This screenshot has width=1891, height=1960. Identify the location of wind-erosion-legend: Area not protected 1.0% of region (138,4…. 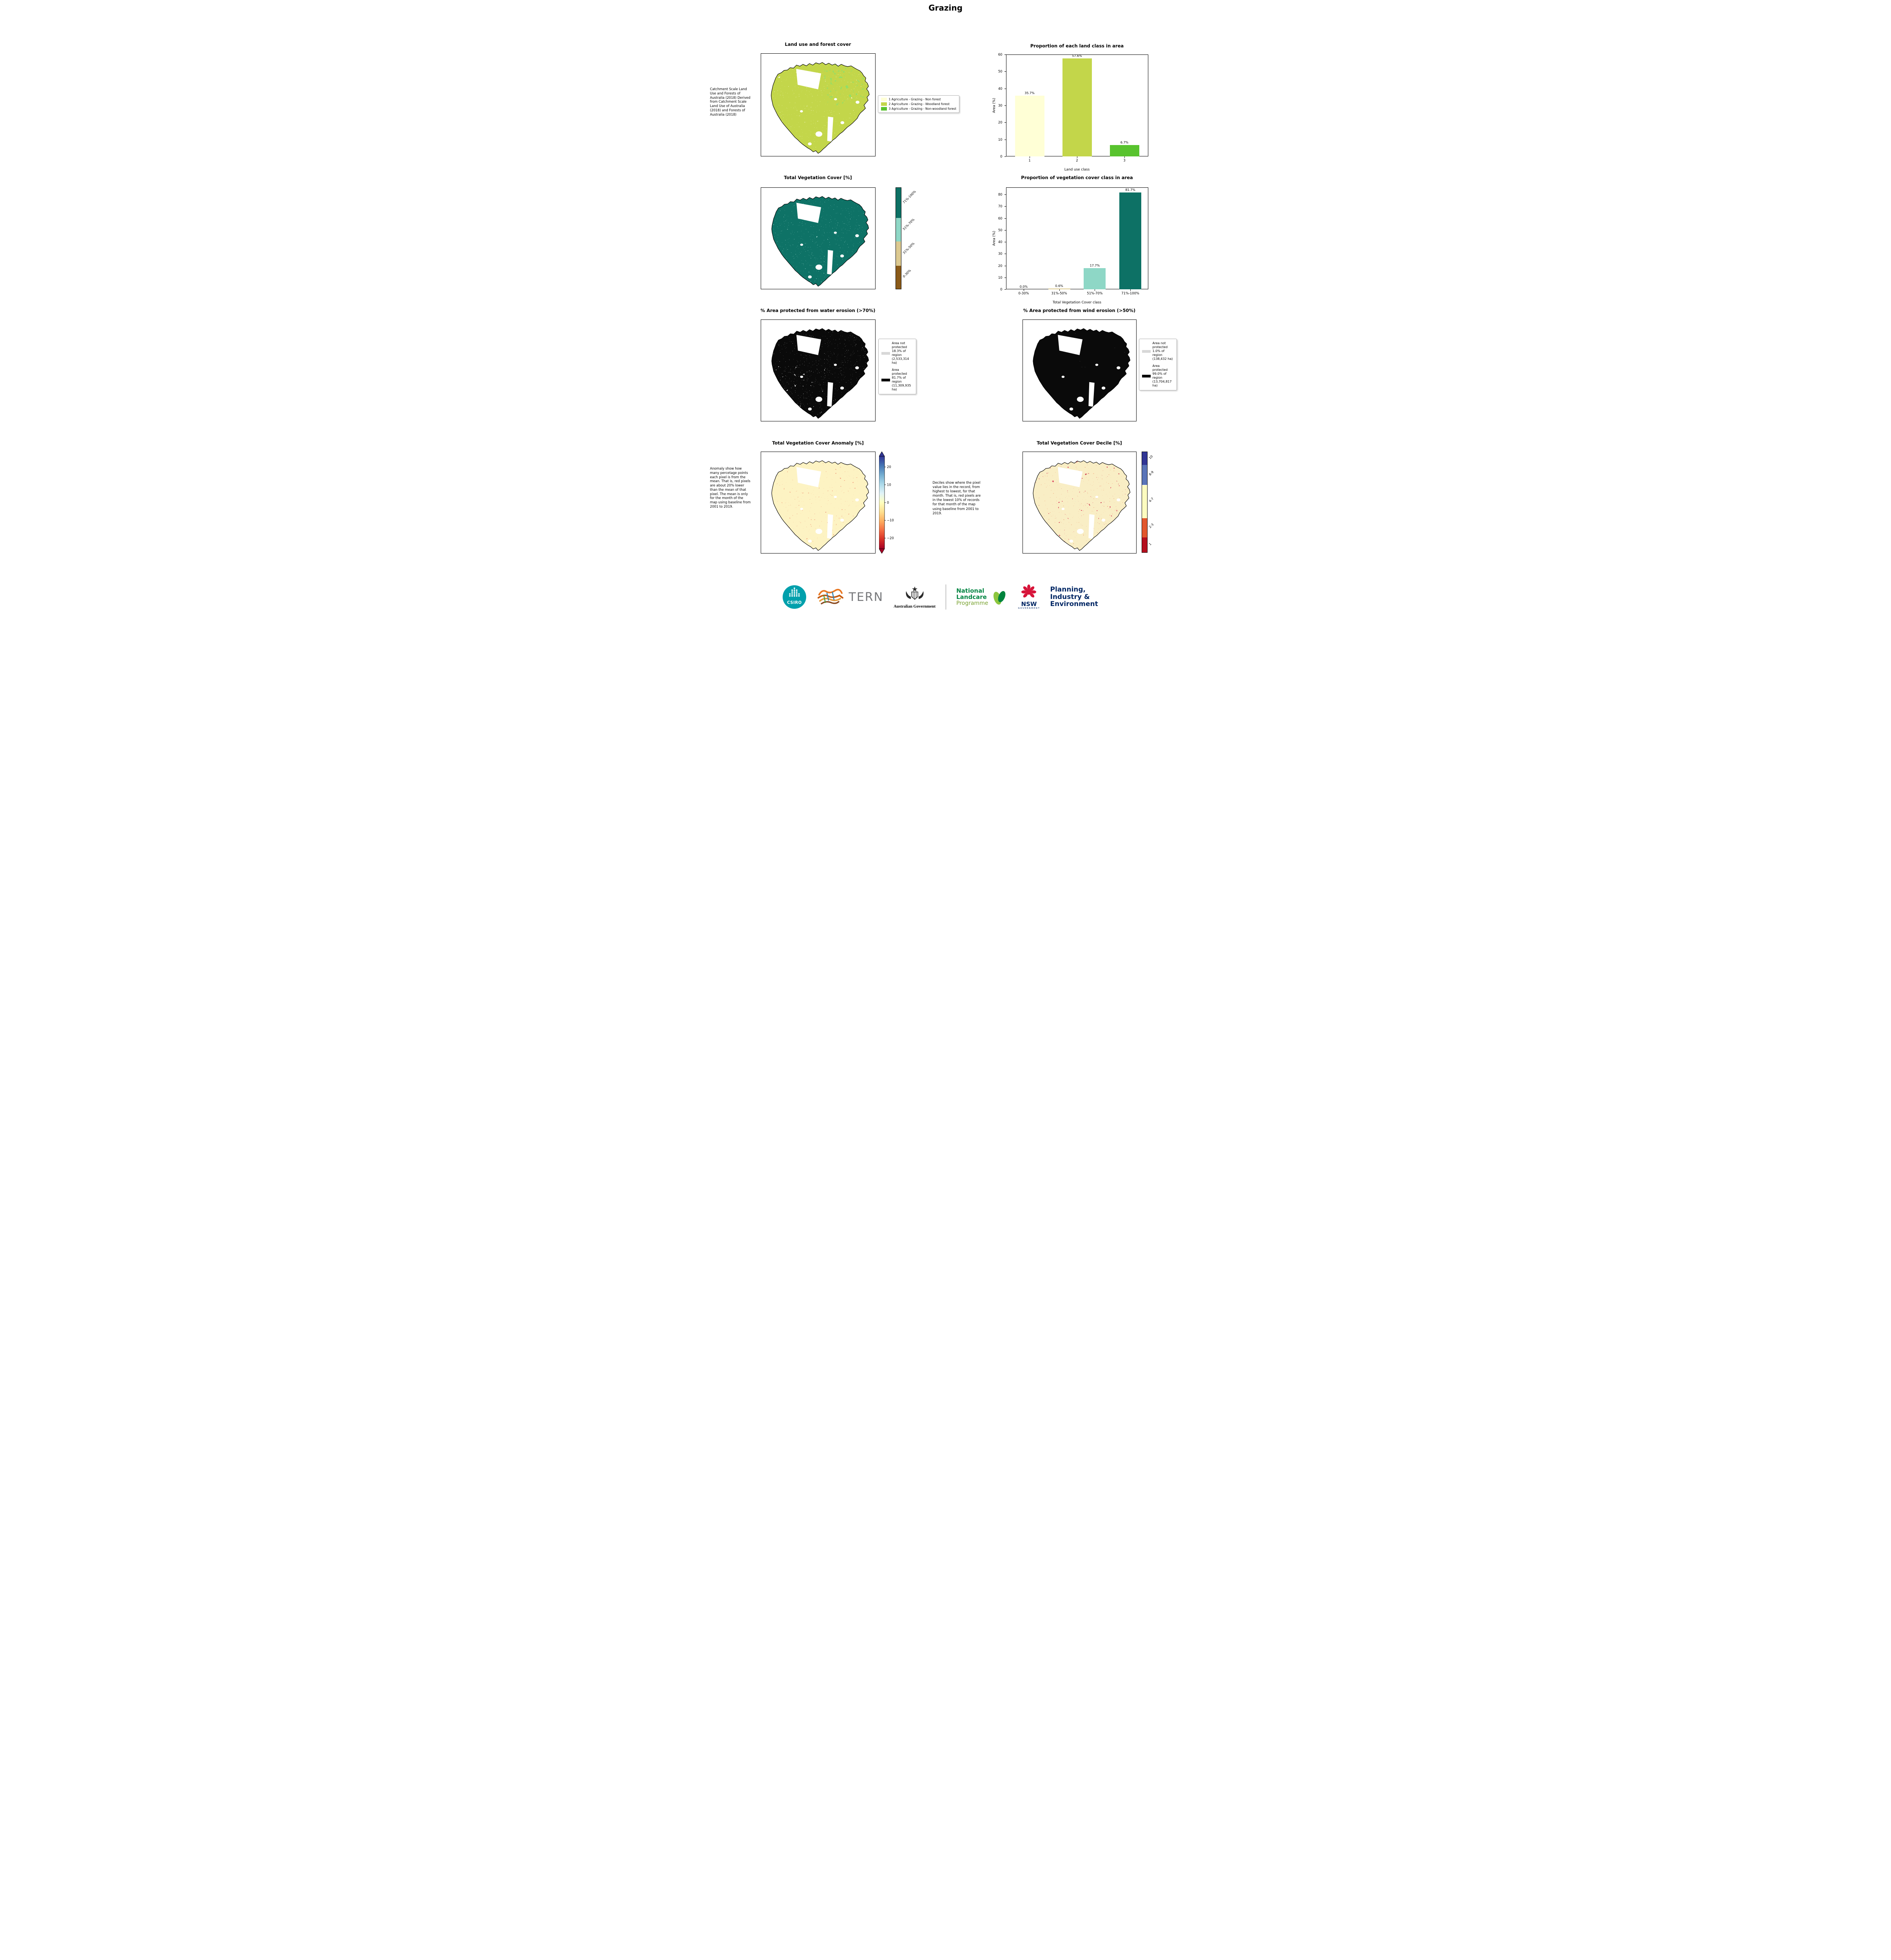
(1158, 364).